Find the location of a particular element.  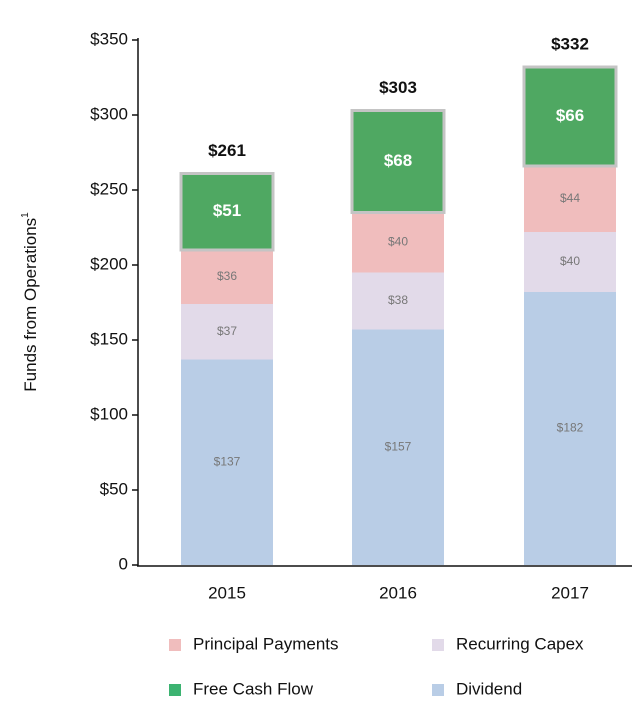

y-axis-label: Funds from Operations1 is located at coordinates (30, 302).